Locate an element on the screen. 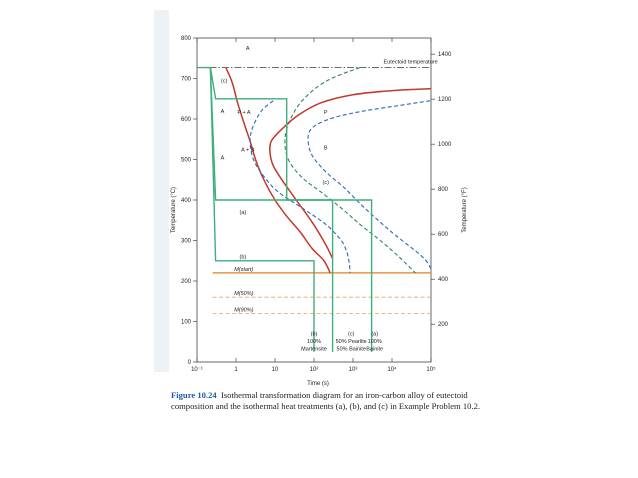 This screenshot has height=478, width=638. x-tick-label: 10⁻¹ is located at coordinates (197, 370).